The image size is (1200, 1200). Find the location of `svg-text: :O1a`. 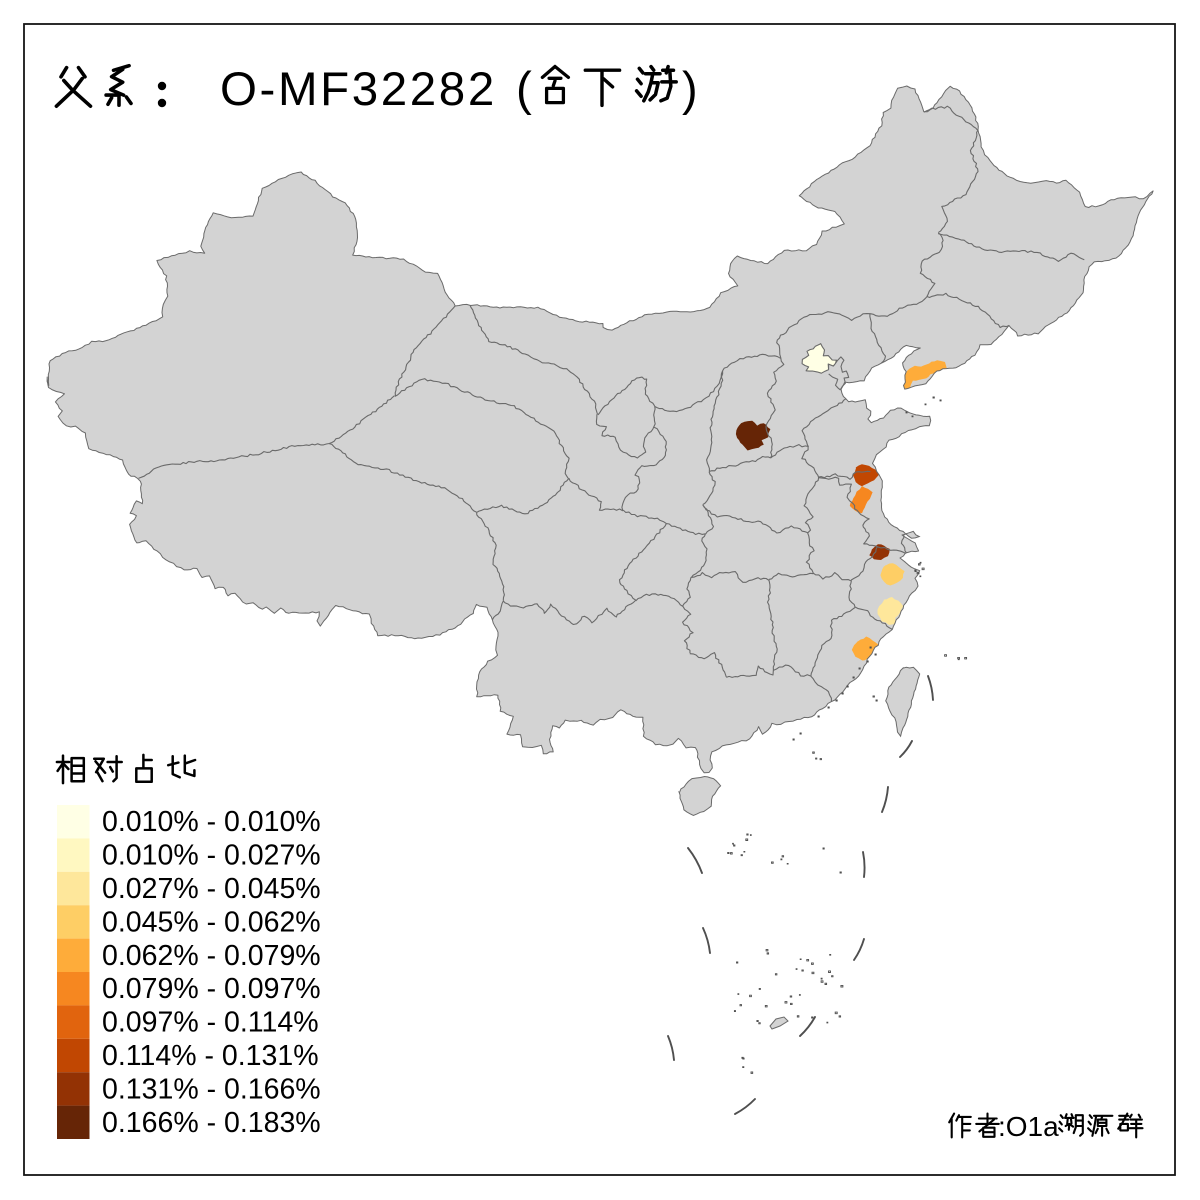

svg-text: :O1a is located at coordinates (1028, 1126).